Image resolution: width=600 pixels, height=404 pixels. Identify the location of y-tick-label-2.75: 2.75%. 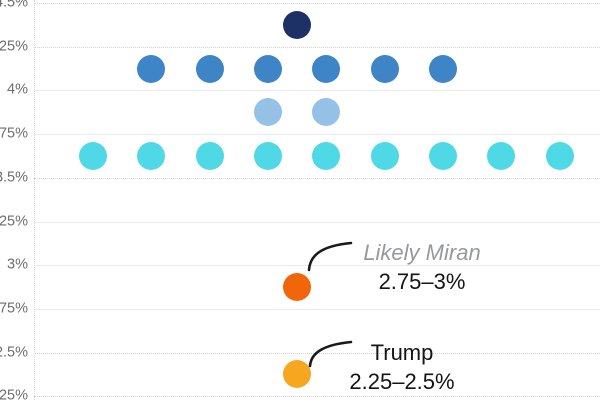
(14, 308).